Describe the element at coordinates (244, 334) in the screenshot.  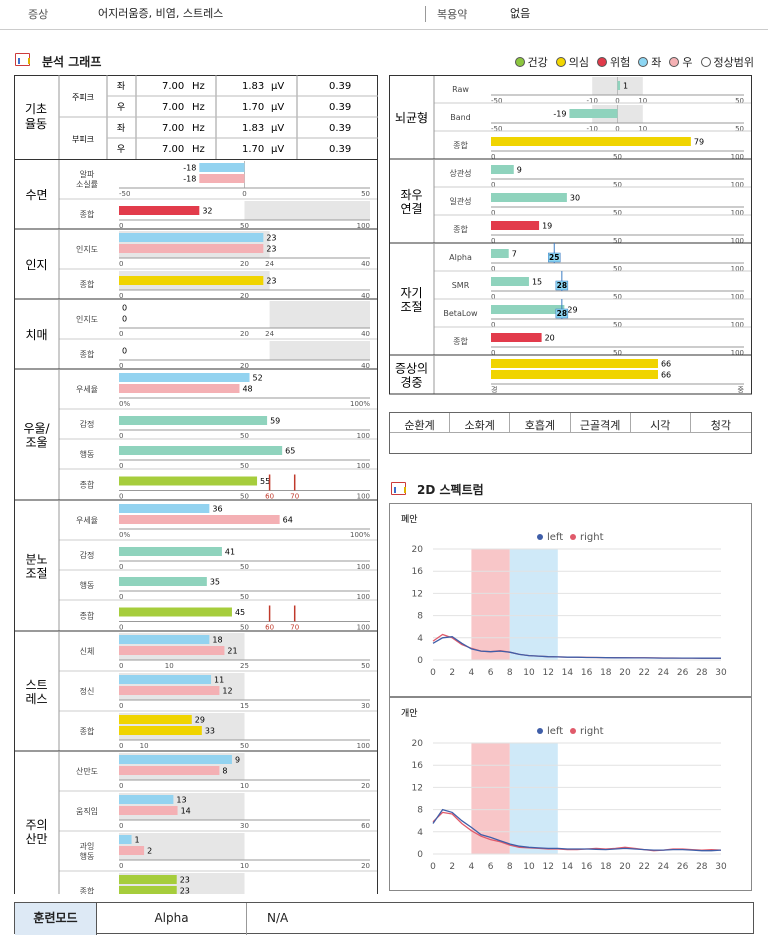
I see `tick-label: 20` at that location.